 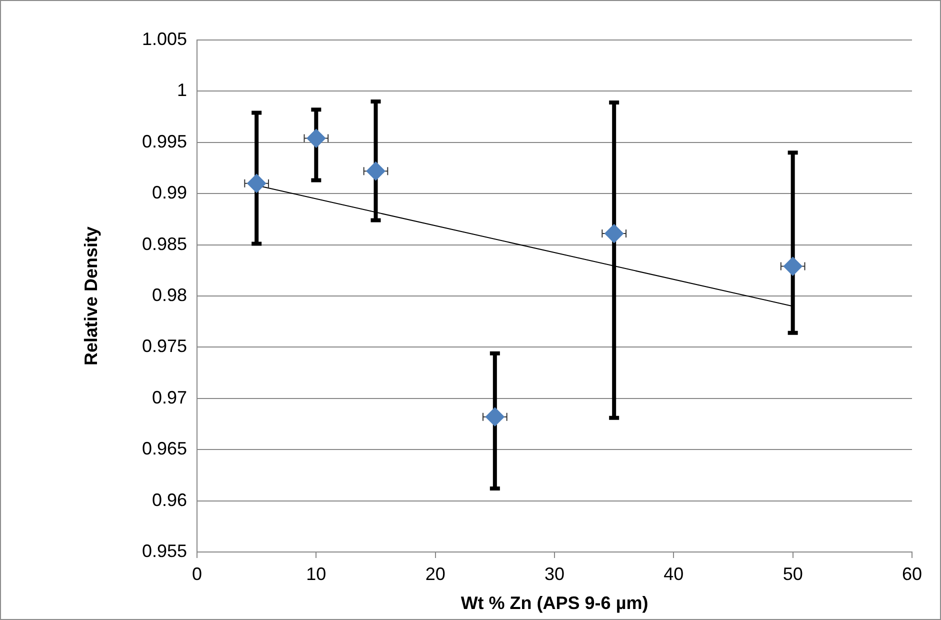 What do you see at coordinates (792, 574) in the screenshot?
I see `x-tick-label: 50` at bounding box center [792, 574].